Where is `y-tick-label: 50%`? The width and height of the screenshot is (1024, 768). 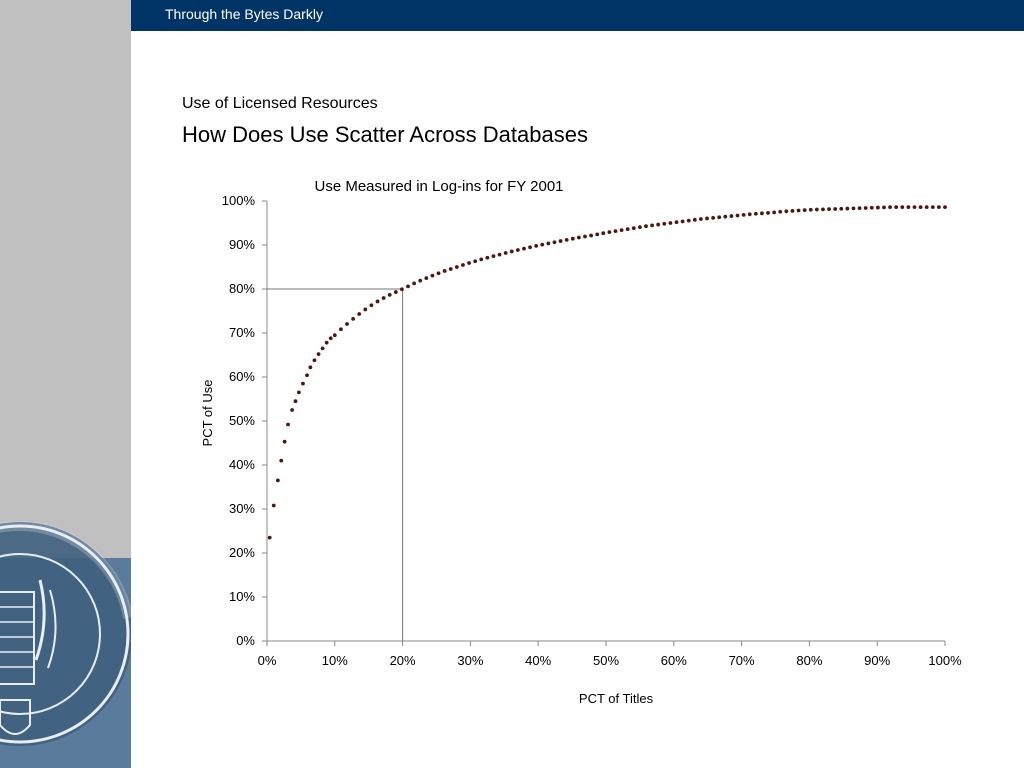
y-tick-label: 50% is located at coordinates (242, 420).